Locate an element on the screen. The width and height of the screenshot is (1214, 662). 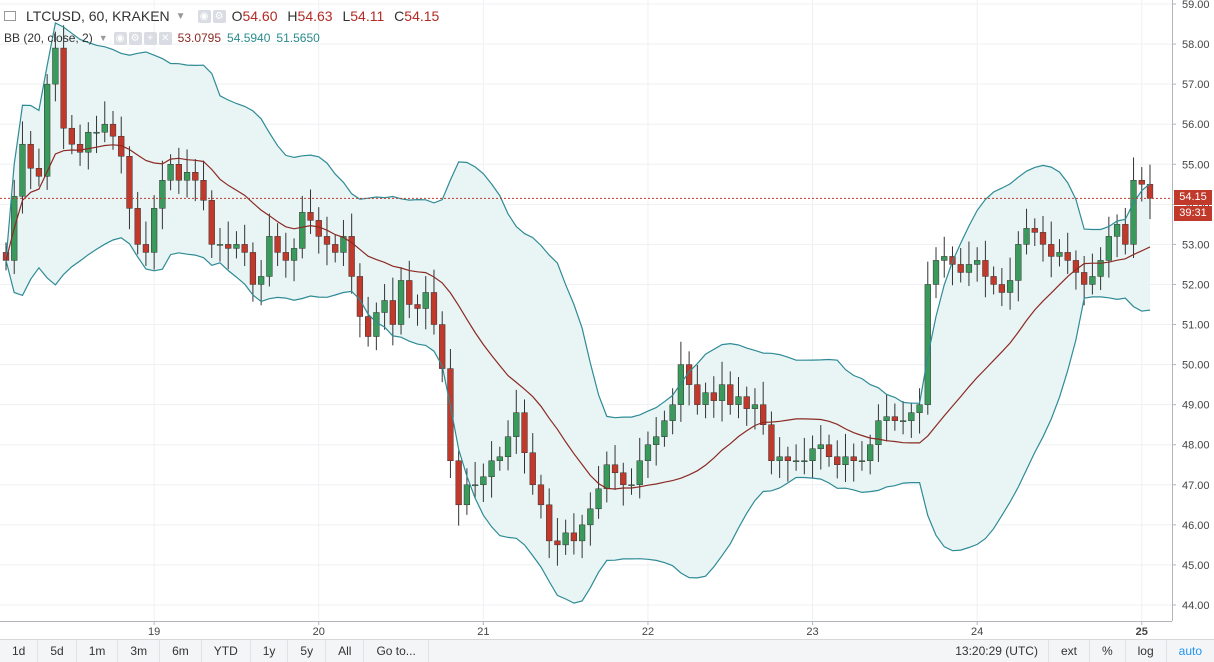
range-3m-button: 3m is located at coordinates (139, 651).